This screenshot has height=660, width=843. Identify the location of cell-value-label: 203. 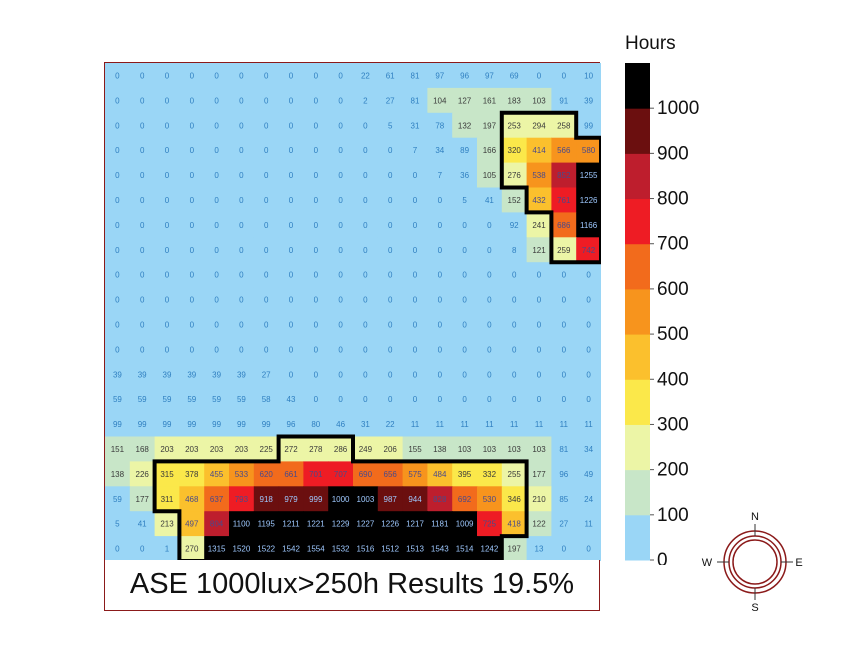
(217, 449).